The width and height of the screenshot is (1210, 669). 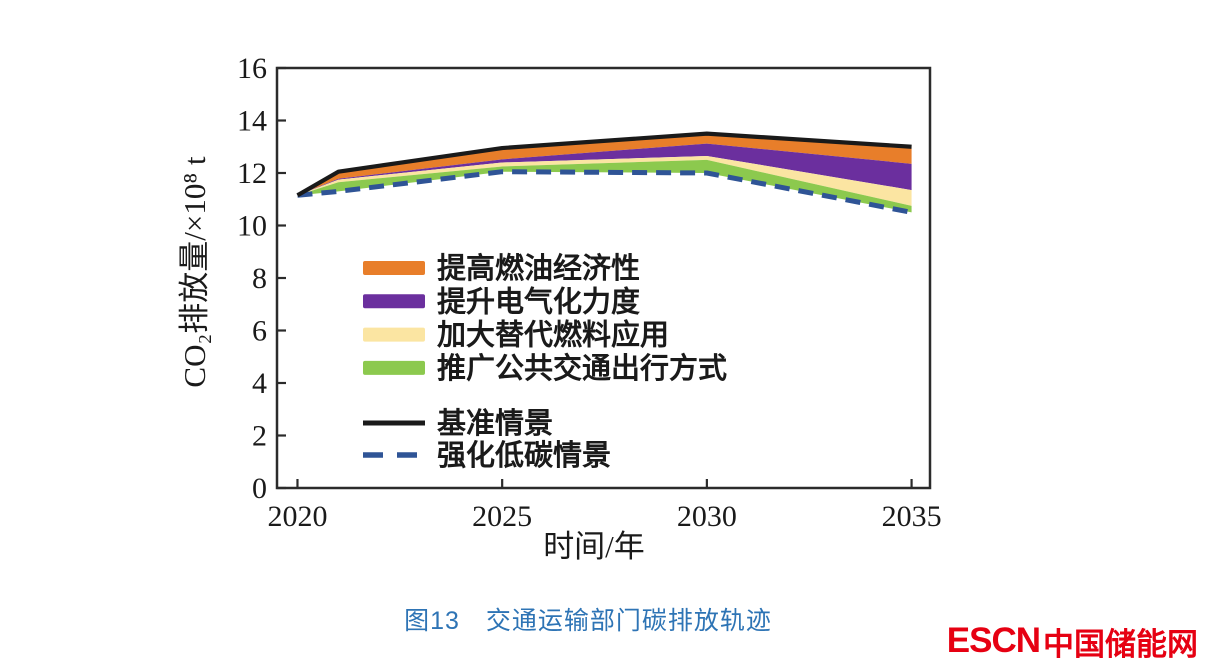 I want to click on x-tick-label: 2030, so click(x=707, y=516).